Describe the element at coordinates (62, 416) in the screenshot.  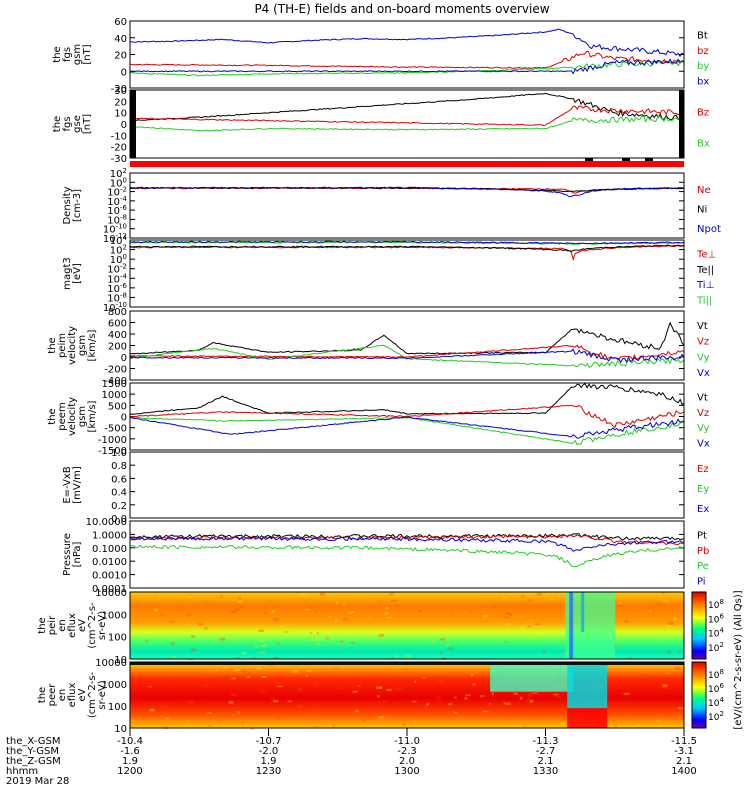
I see `ylabel: peem` at that location.